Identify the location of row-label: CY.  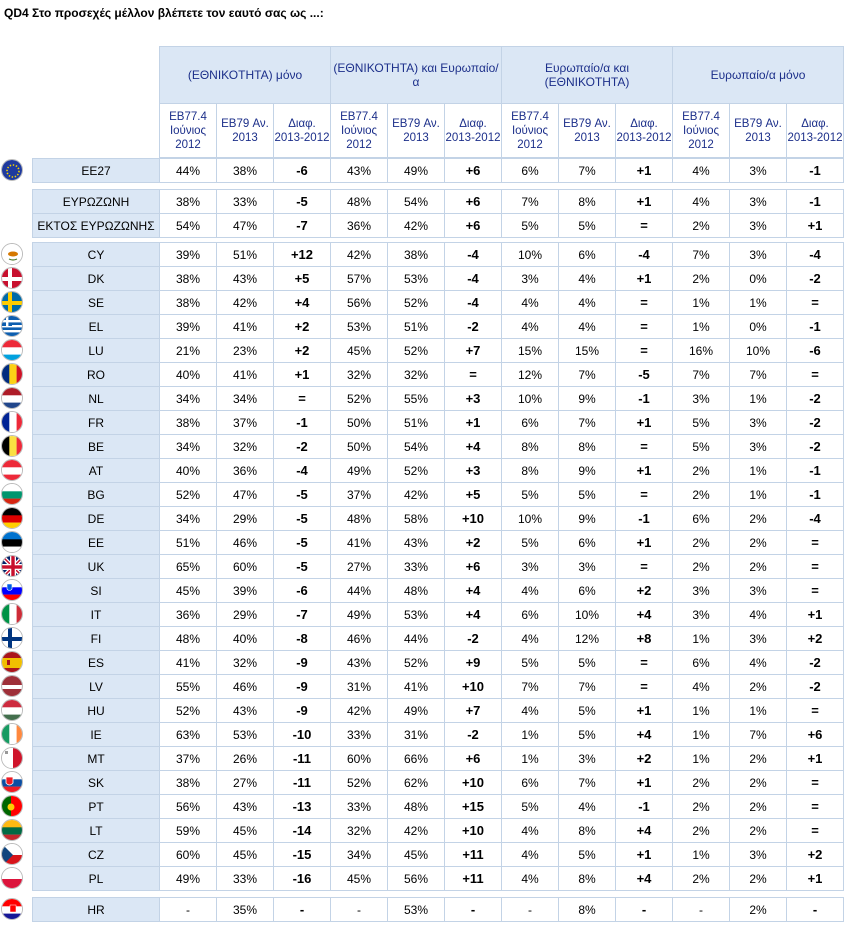
(96, 254).